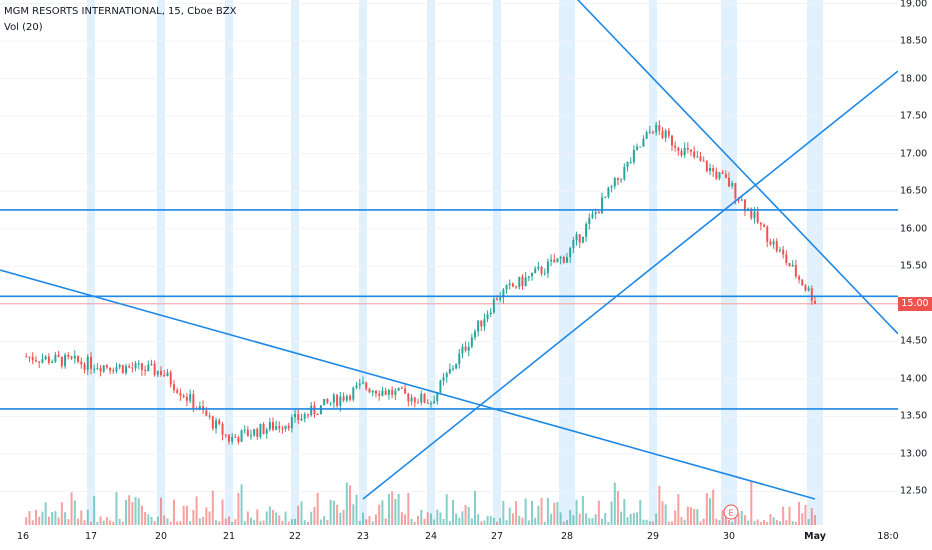 Image resolution: width=932 pixels, height=550 pixels. I want to click on time-axis: 16 17 20 21 22 23 24 27 28 29 30 May 18:0, so click(449, 537).